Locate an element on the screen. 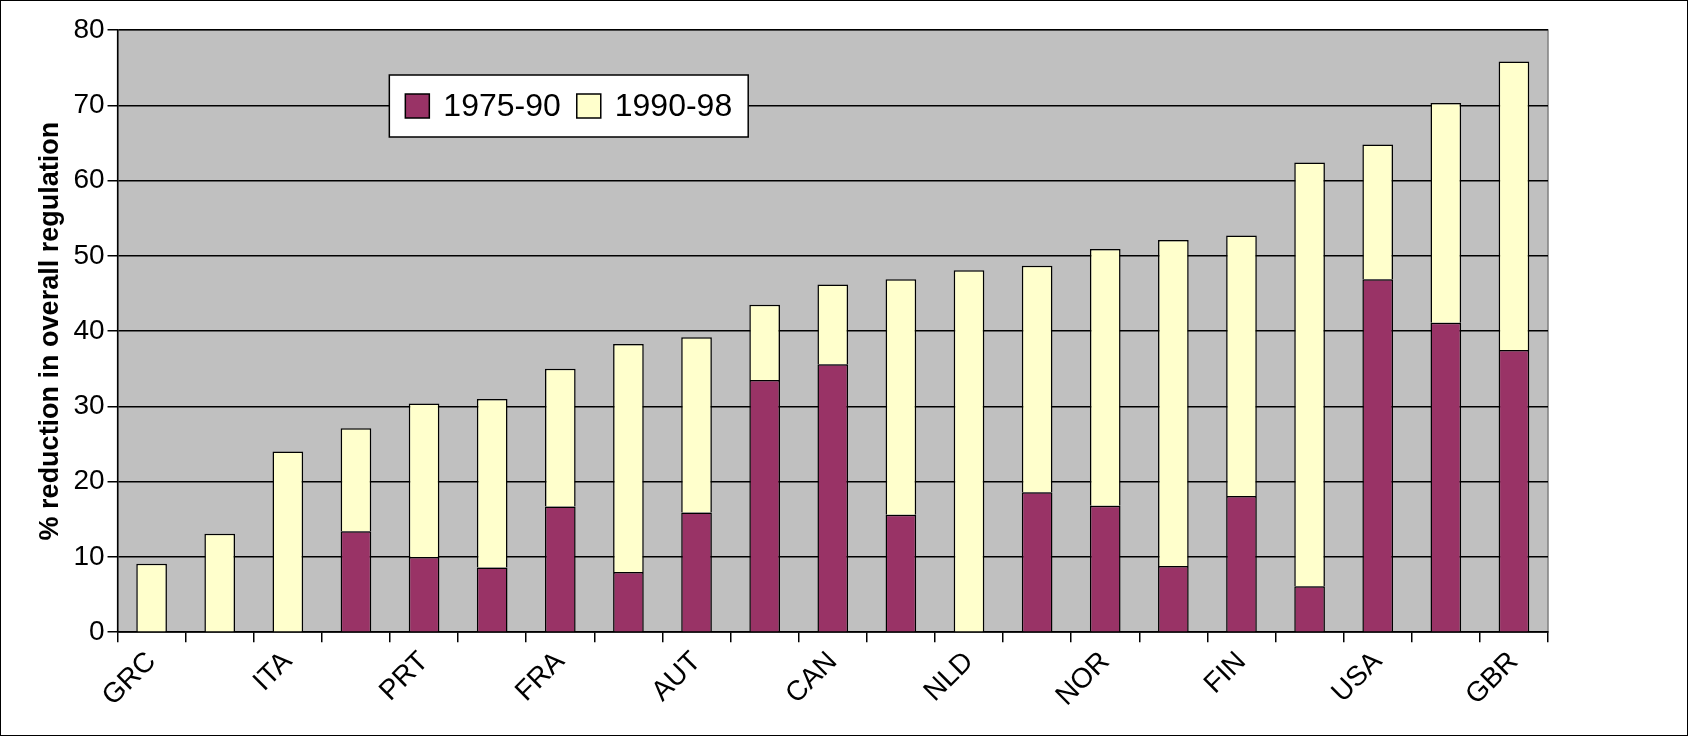 This screenshot has width=1688, height=736. x-tick-label: ITA is located at coordinates (272, 670).